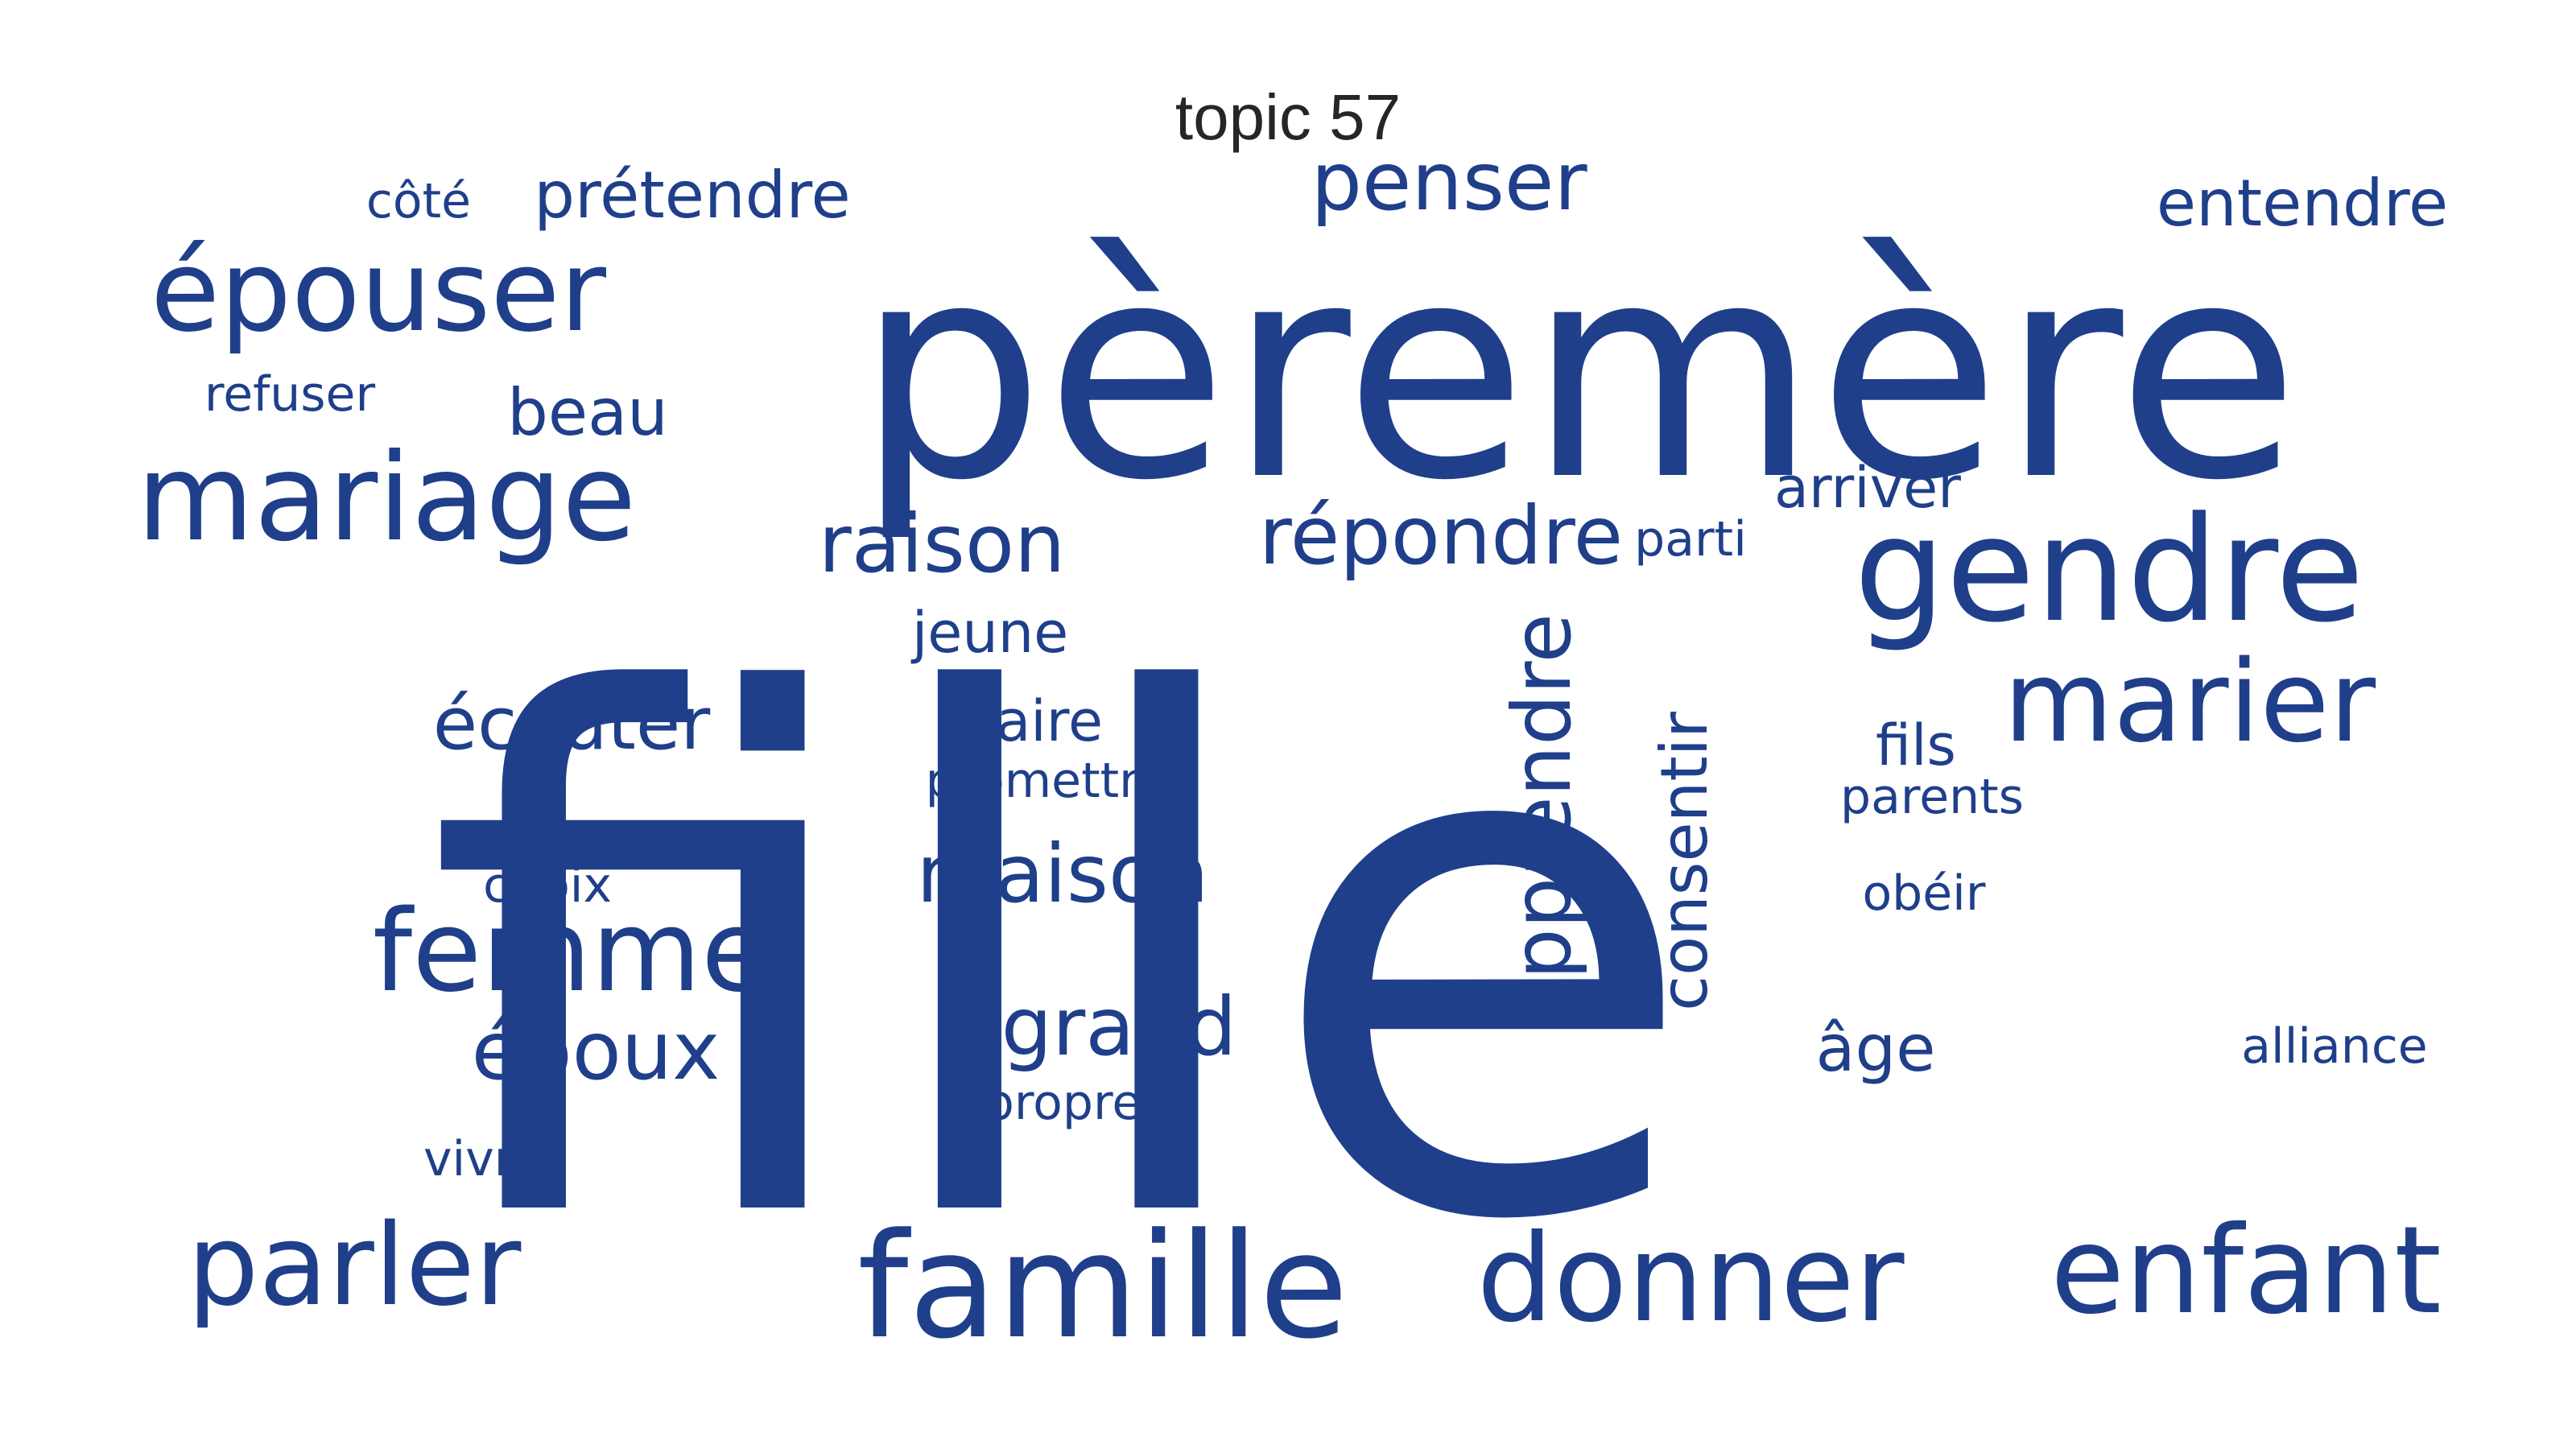  I want to click on word-propre: propre, so click(1063, 1103).